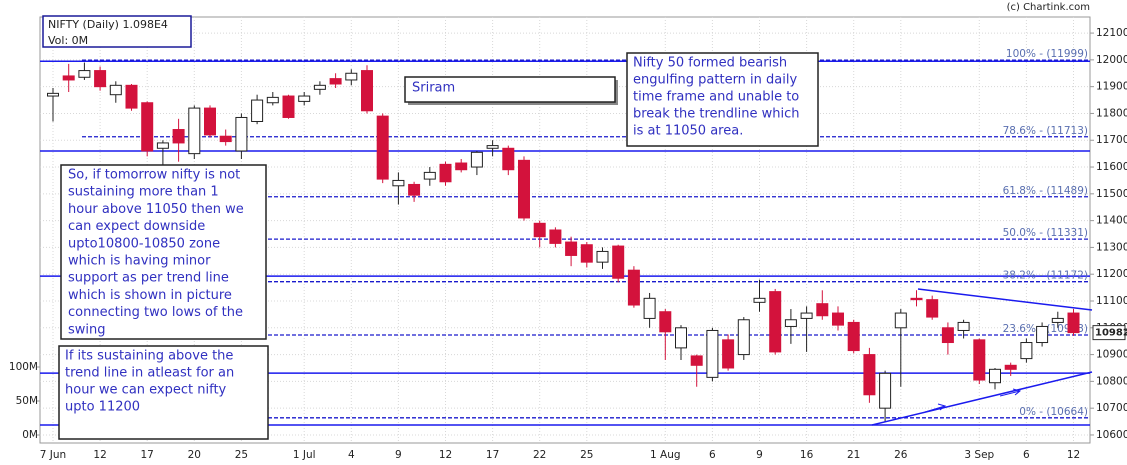 This screenshot has height=465, width=1127. Describe the element at coordinates (194, 455) in the screenshot. I see `x-tick-label: 20` at that location.